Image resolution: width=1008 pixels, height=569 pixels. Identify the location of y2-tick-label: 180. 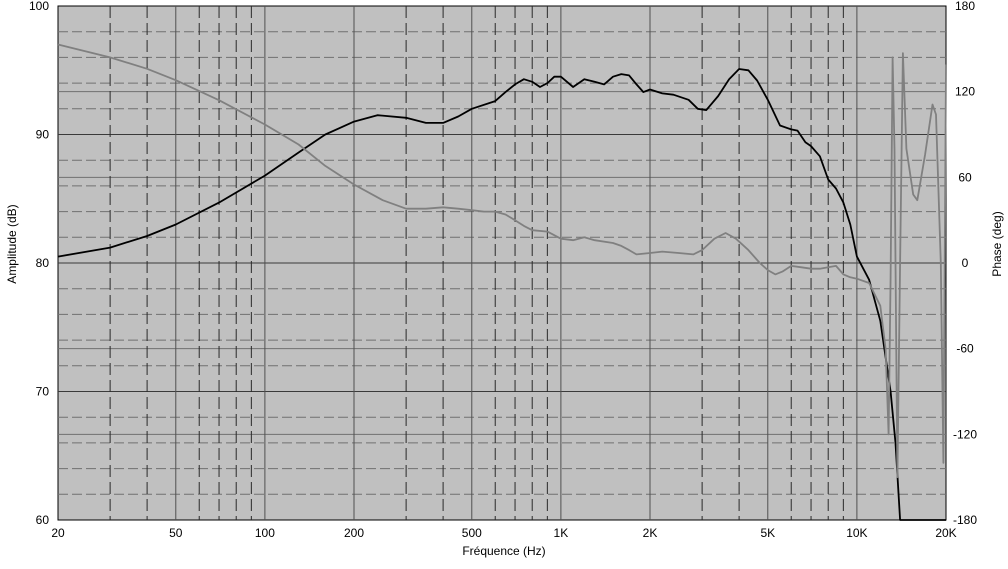
(965, 6).